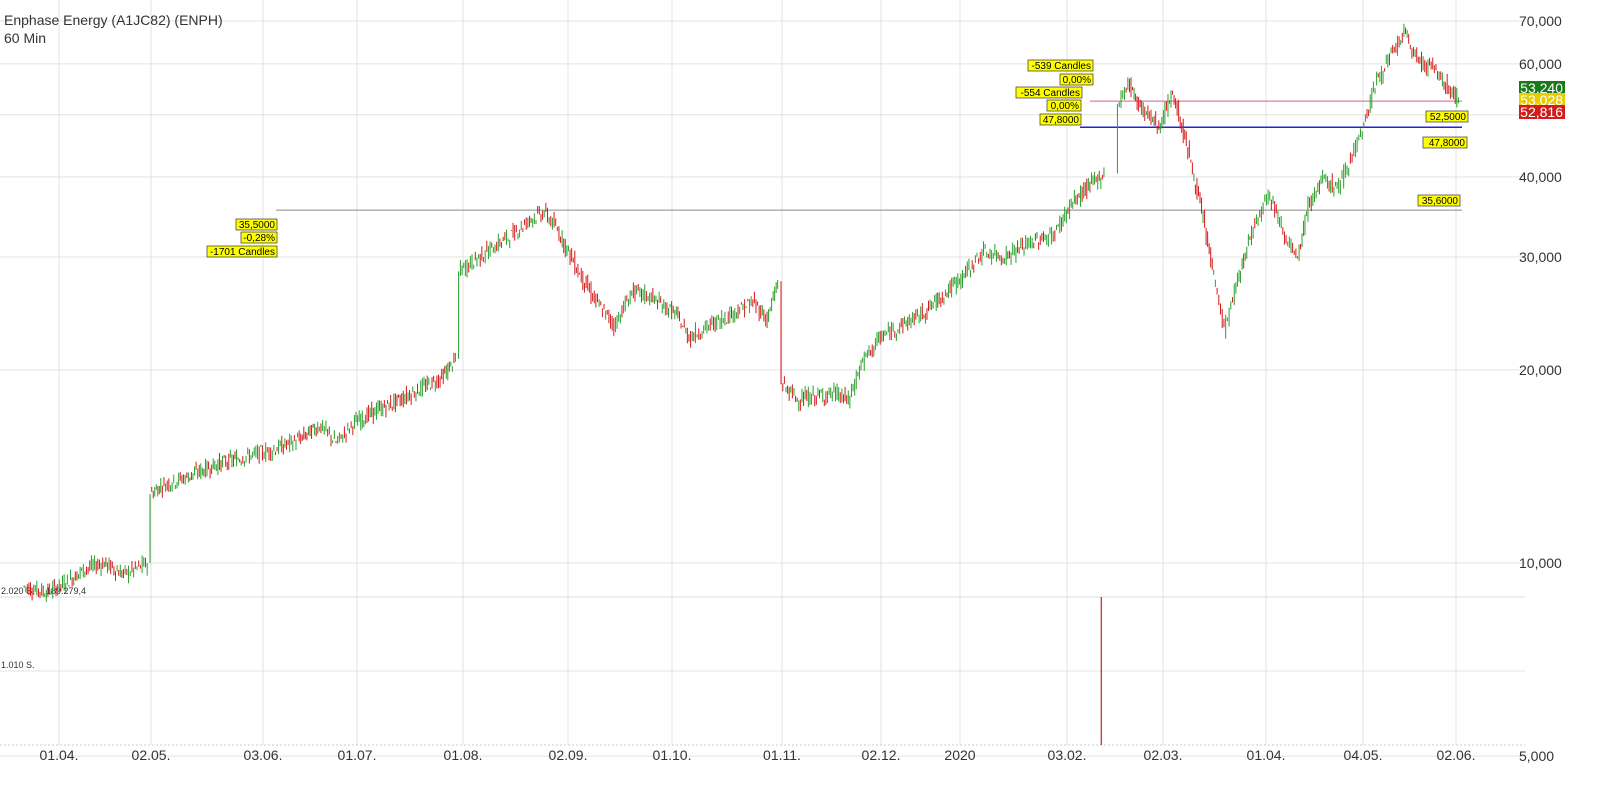 This screenshot has width=1611, height=791. What do you see at coordinates (1447, 143) in the screenshot?
I see `level-label-middle: 47,8000` at bounding box center [1447, 143].